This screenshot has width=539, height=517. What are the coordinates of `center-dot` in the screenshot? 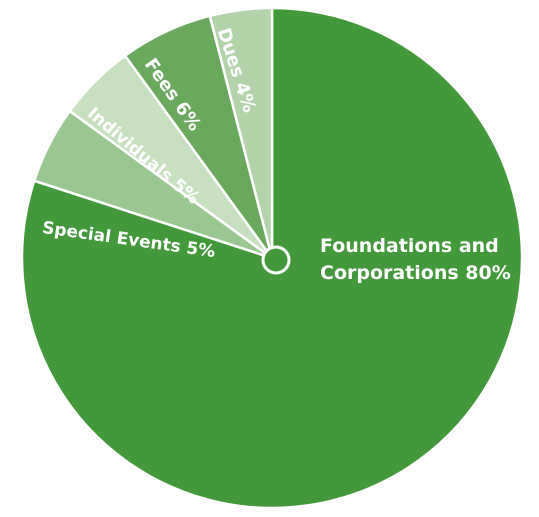 It's located at (276, 260).